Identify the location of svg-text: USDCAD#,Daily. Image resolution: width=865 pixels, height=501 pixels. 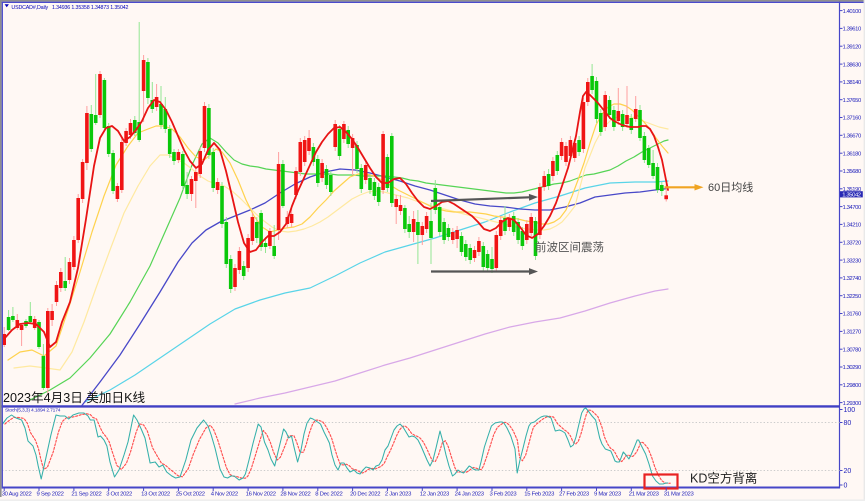
(29, 8).